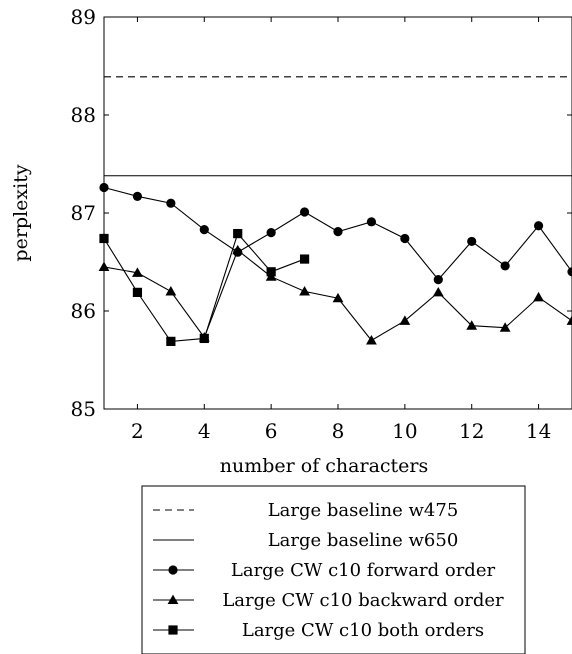 The height and width of the screenshot is (654, 572). I want to click on legend-item-2: Large CW c10 forward order, so click(324, 570).